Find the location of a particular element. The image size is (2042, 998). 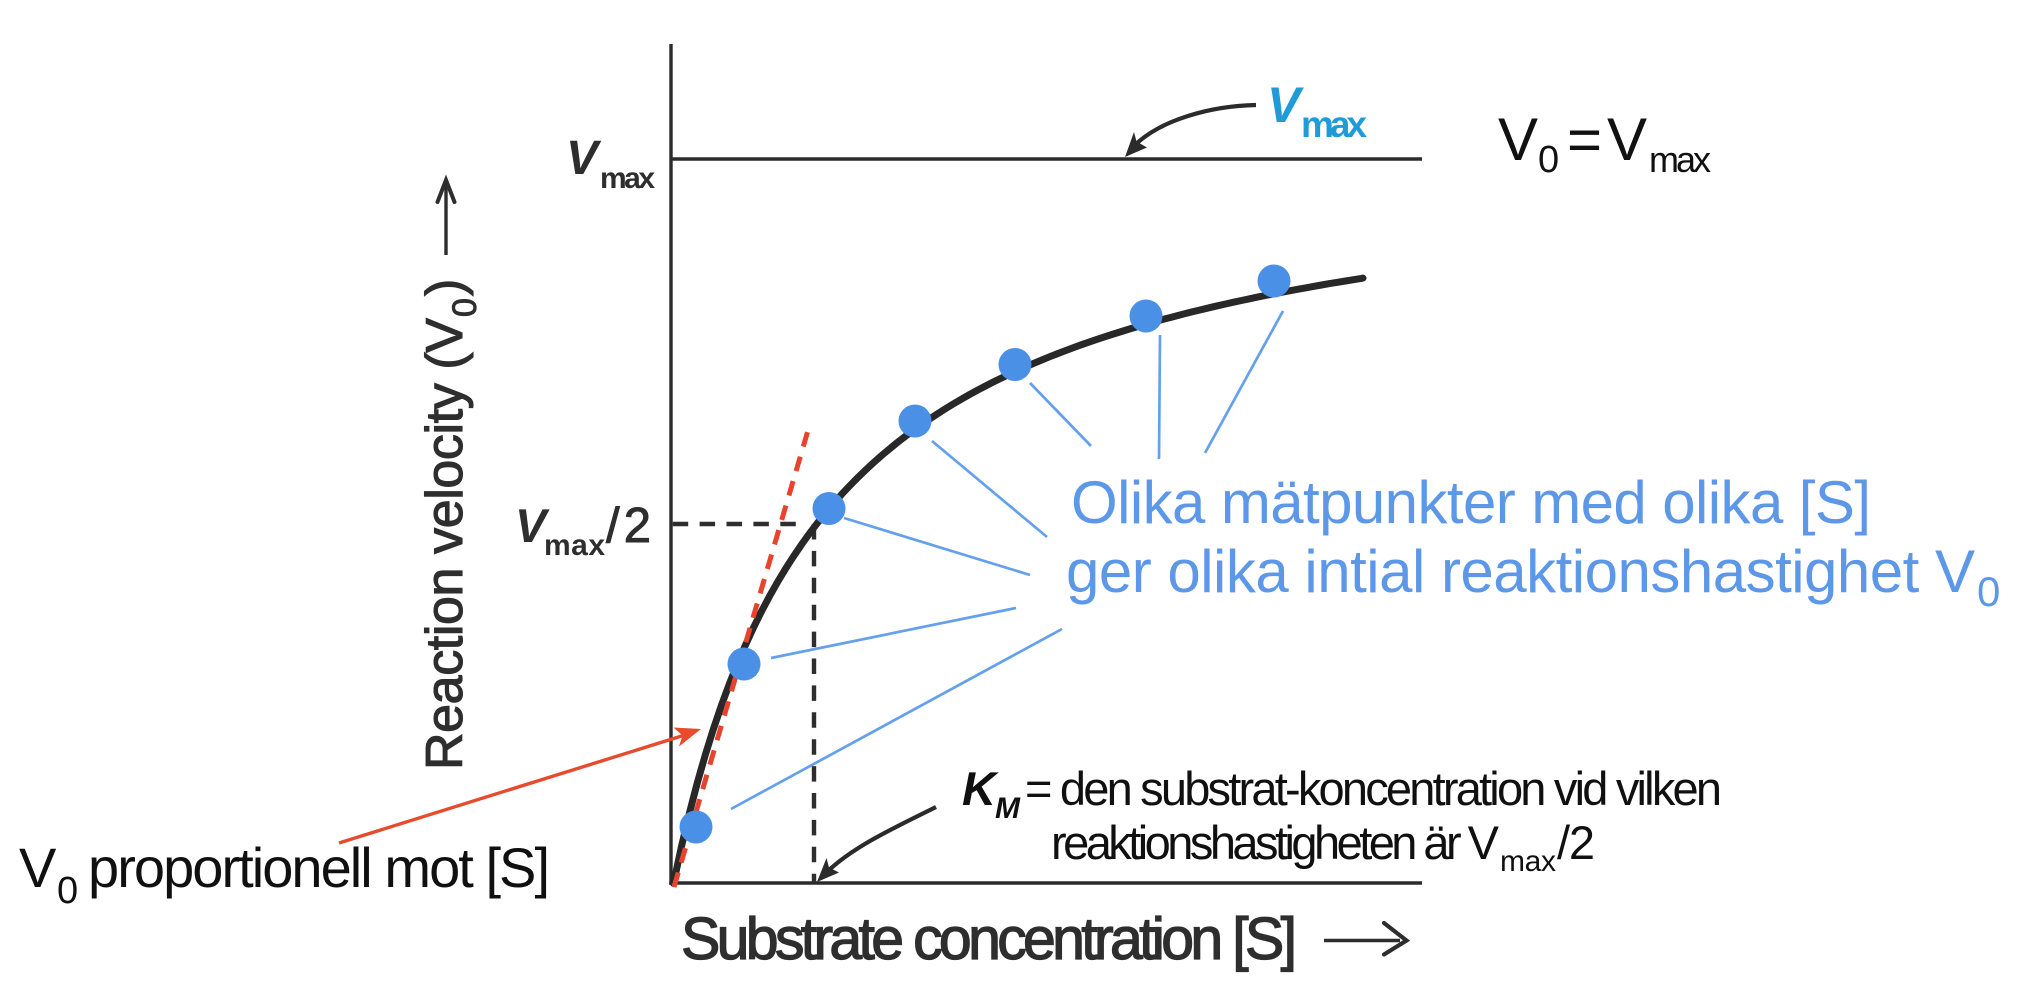

svg-text:ger olika intial reaktionshast: ger olika intial reaktionshastighet V is located at coordinates (1520, 571).